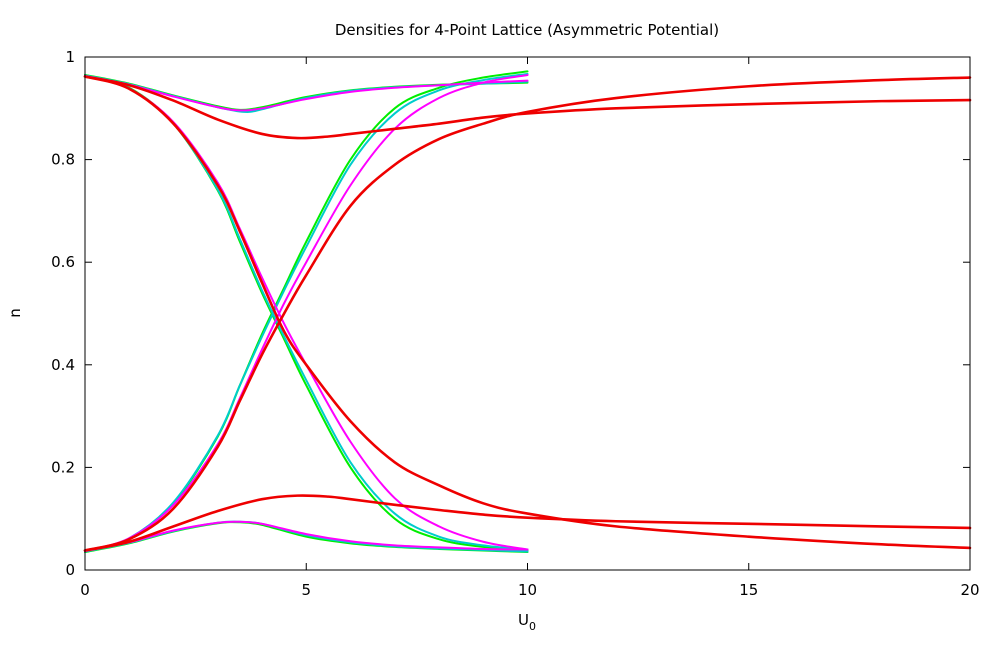 This screenshot has width=1000, height=650. I want to click on x-tick-label: 15, so click(748, 590).